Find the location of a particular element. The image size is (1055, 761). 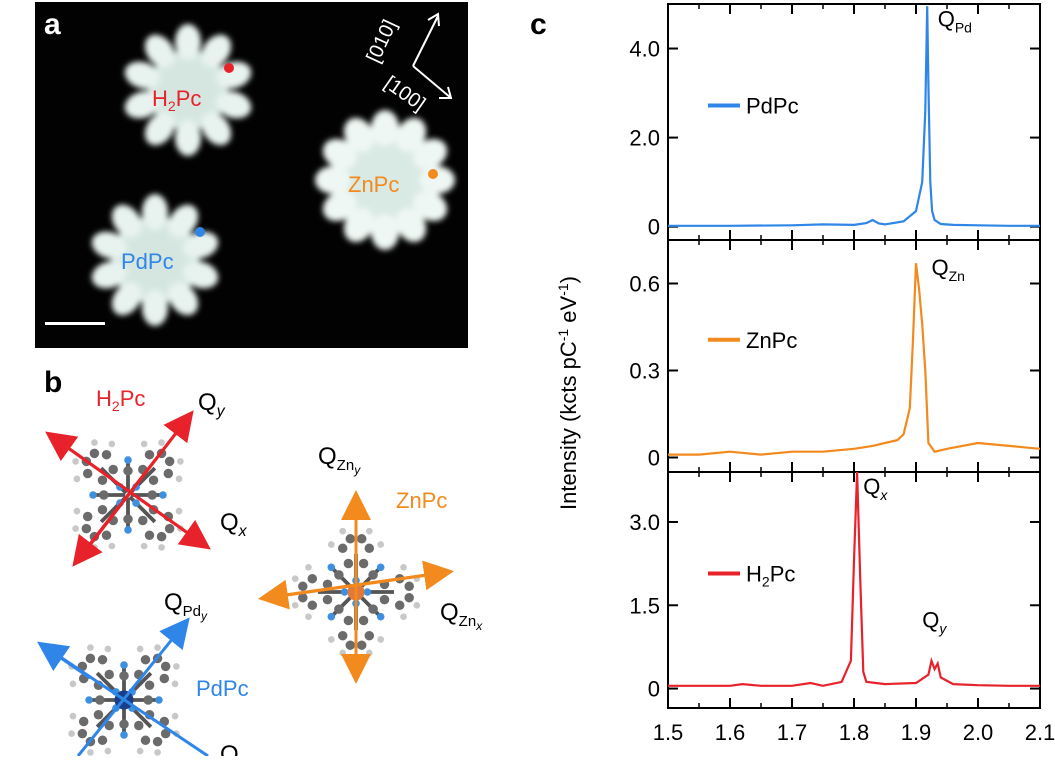

znpc-qx-label: QZnx is located at coordinates (461, 616).